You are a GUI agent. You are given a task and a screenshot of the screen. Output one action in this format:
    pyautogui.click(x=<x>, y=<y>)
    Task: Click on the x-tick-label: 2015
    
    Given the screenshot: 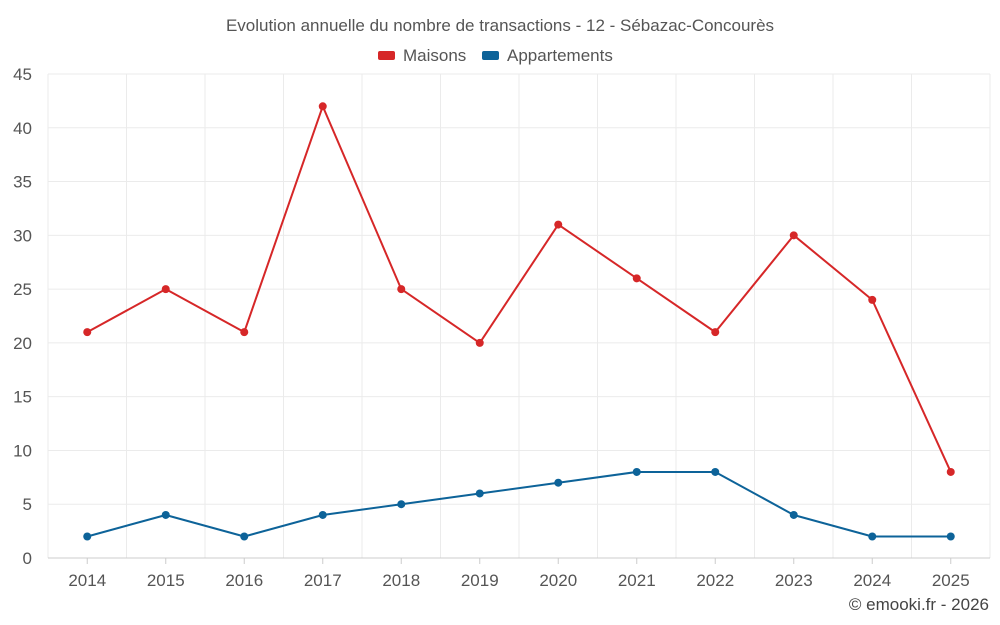 What is the action you would take?
    pyautogui.click(x=166, y=580)
    